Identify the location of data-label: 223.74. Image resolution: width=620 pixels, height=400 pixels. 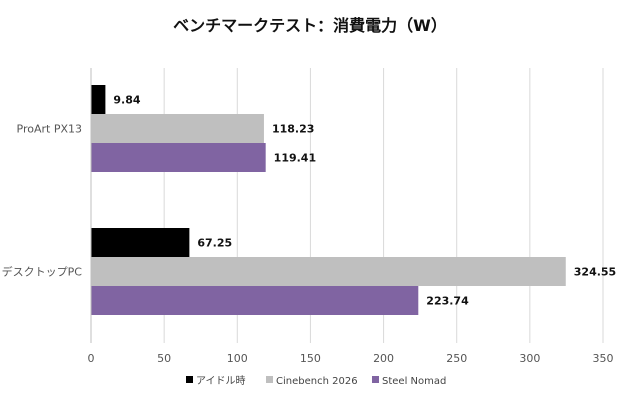
(447, 301).